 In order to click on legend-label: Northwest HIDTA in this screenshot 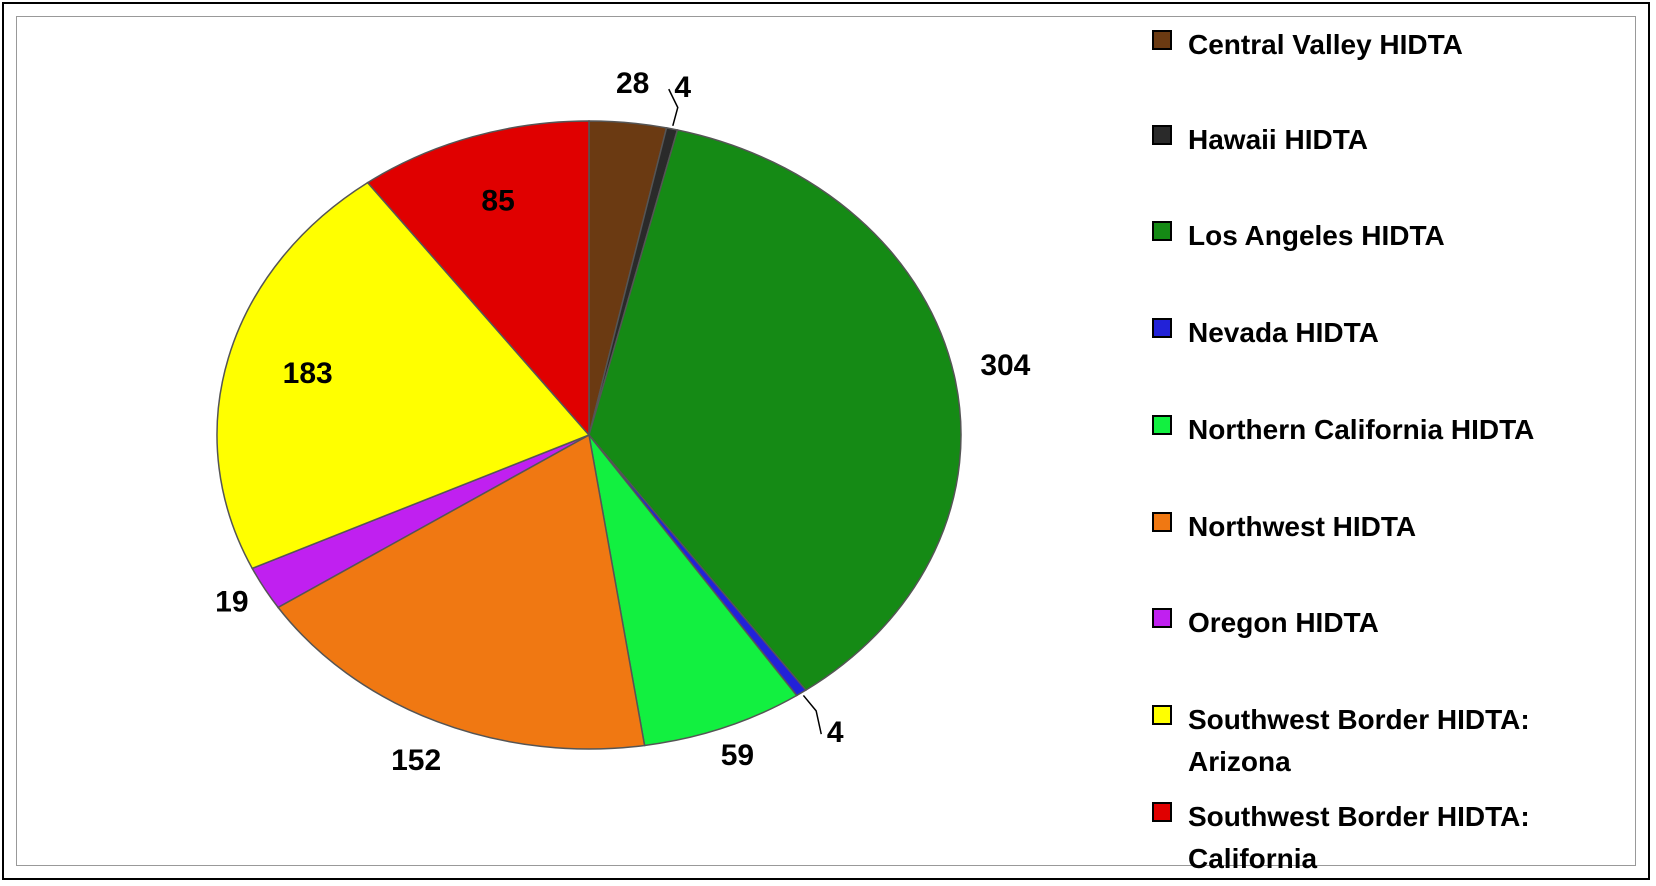, I will do `click(1302, 526)`.